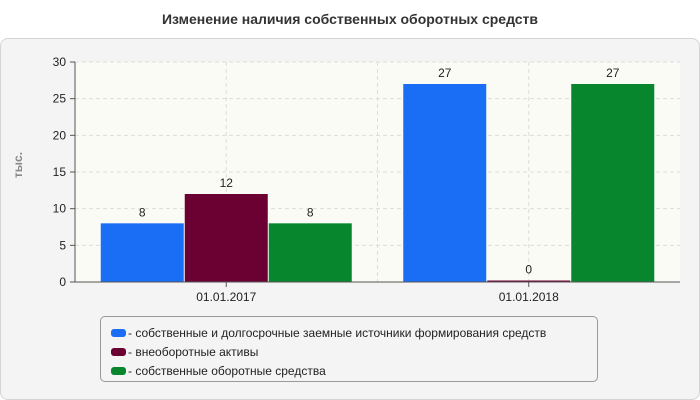 The width and height of the screenshot is (700, 400). Describe the element at coordinates (529, 297) in the screenshot. I see `x-tick-label: 01.01.2018` at that location.